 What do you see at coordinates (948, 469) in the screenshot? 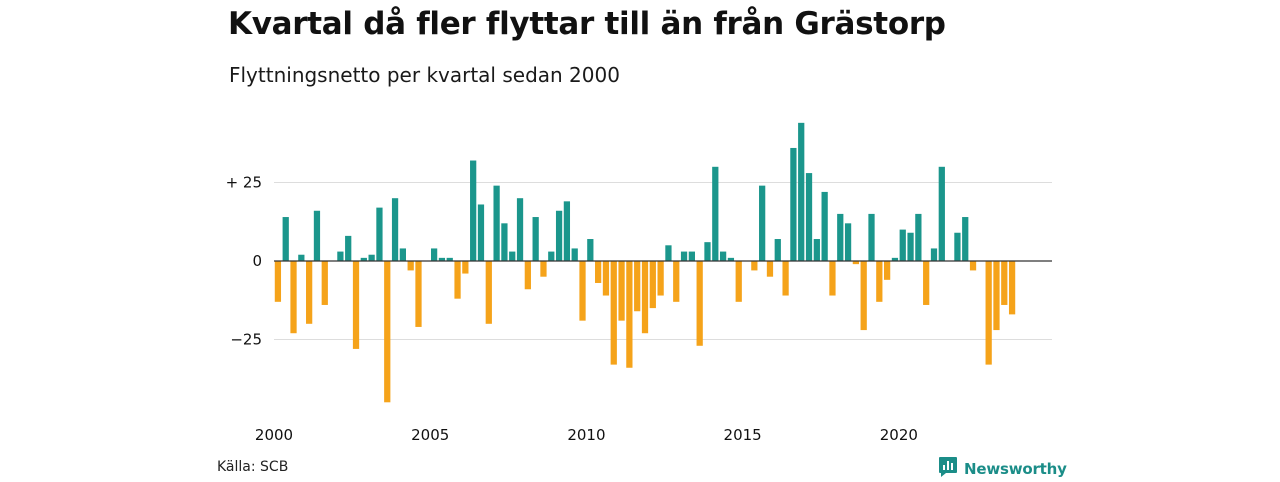
I see `newsworthy-logo-icon` at bounding box center [948, 469].